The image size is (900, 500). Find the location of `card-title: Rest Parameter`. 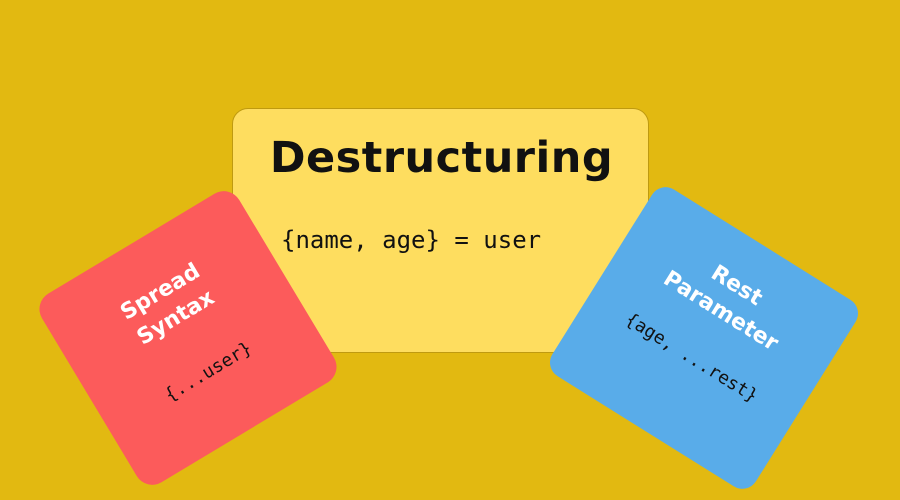

card-title: Rest Parameter is located at coordinates (728, 299).